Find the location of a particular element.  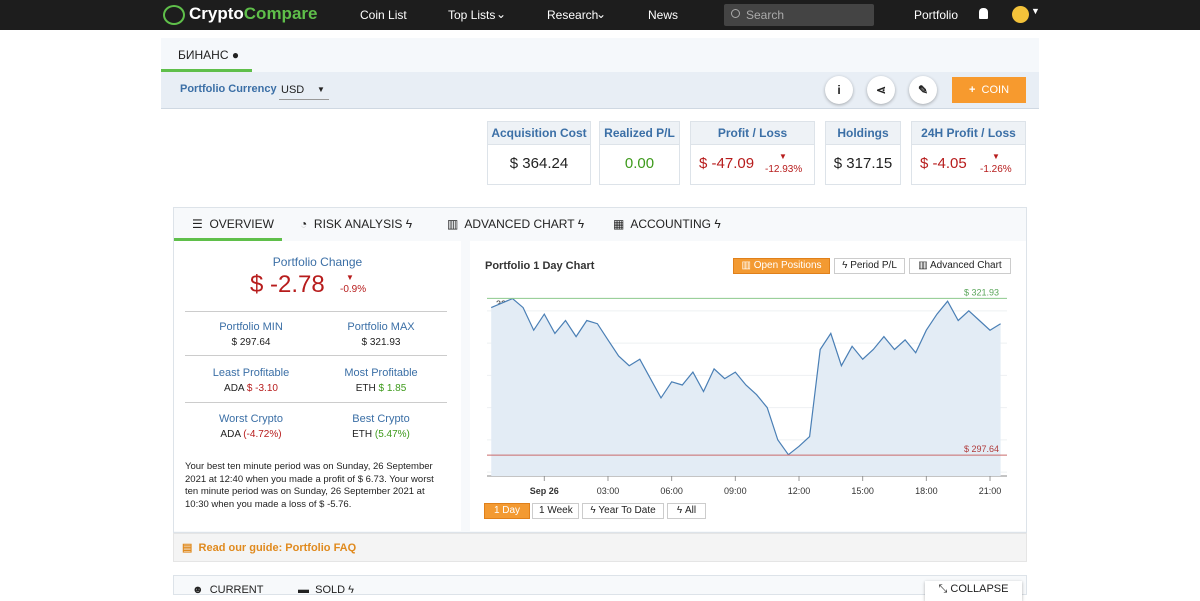

tab-label: RISK ANALYSIS is located at coordinates (358, 224).